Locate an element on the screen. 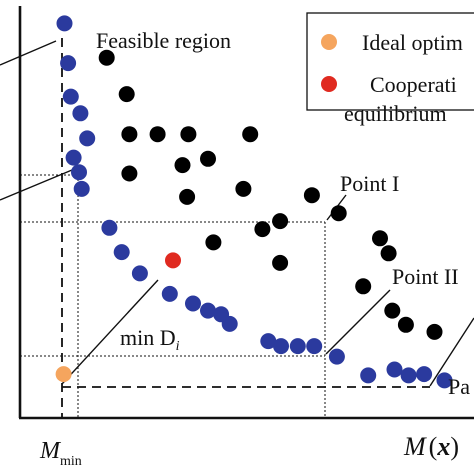 This screenshot has height=474, width=474. cooperation-equilibrium-point is located at coordinates (173, 260).